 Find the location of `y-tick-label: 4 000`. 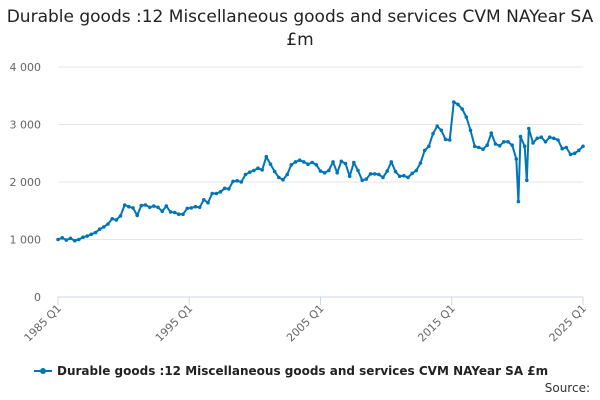

y-tick-label: 4 000 is located at coordinates (26, 67).